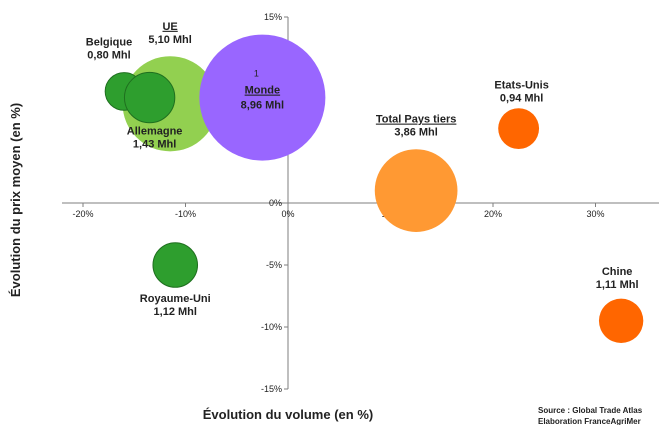 The height and width of the screenshot is (425, 659). Describe the element at coordinates (415, 133) in the screenshot. I see `bubble-value: 3,86 Mhl` at that location.